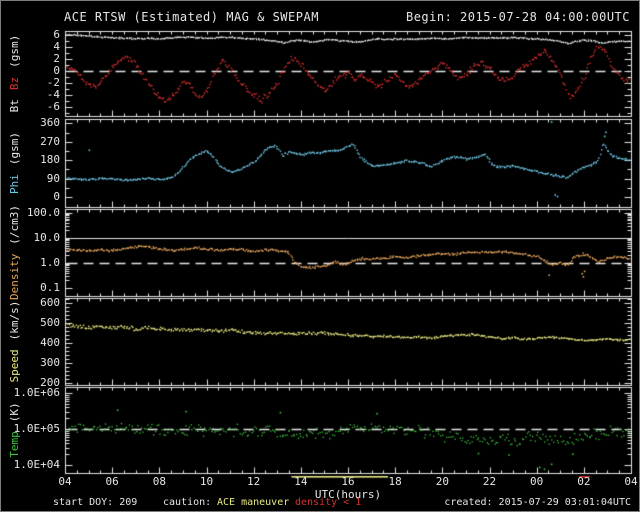 The width and height of the screenshot is (640, 512). I want to click on y-tick-label-phi: 90, so click(53, 178).